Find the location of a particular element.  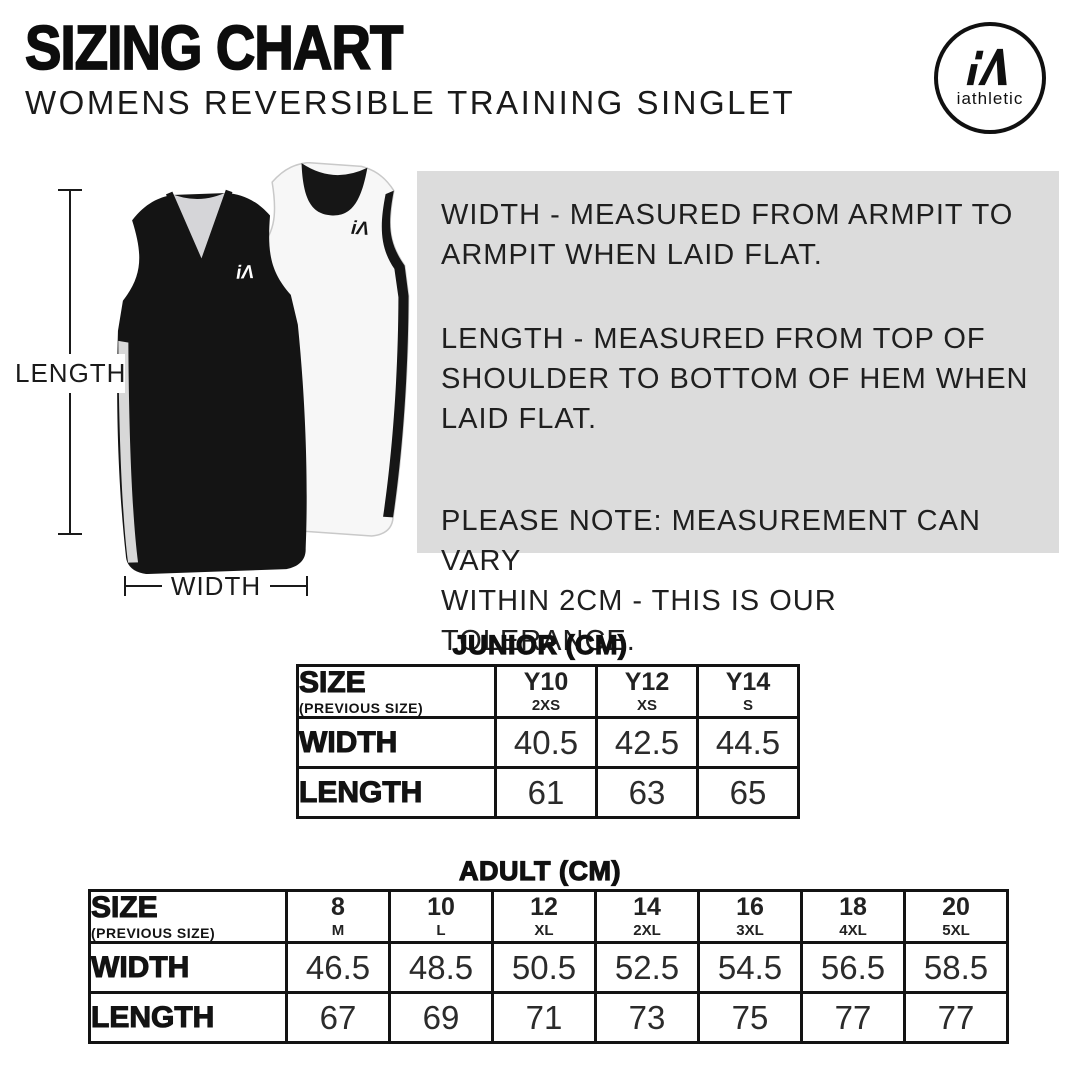

length-measure-label: LENGTH is located at coordinates (70, 373).